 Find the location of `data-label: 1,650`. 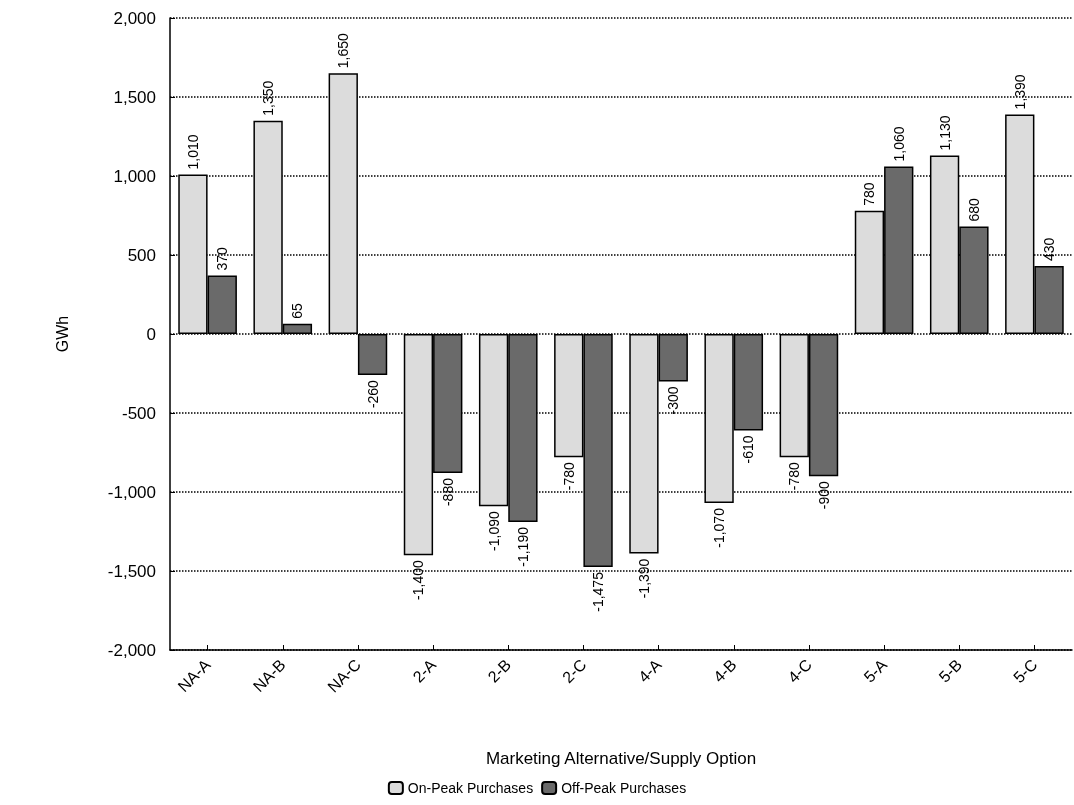

data-label: 1,650 is located at coordinates (343, 51).